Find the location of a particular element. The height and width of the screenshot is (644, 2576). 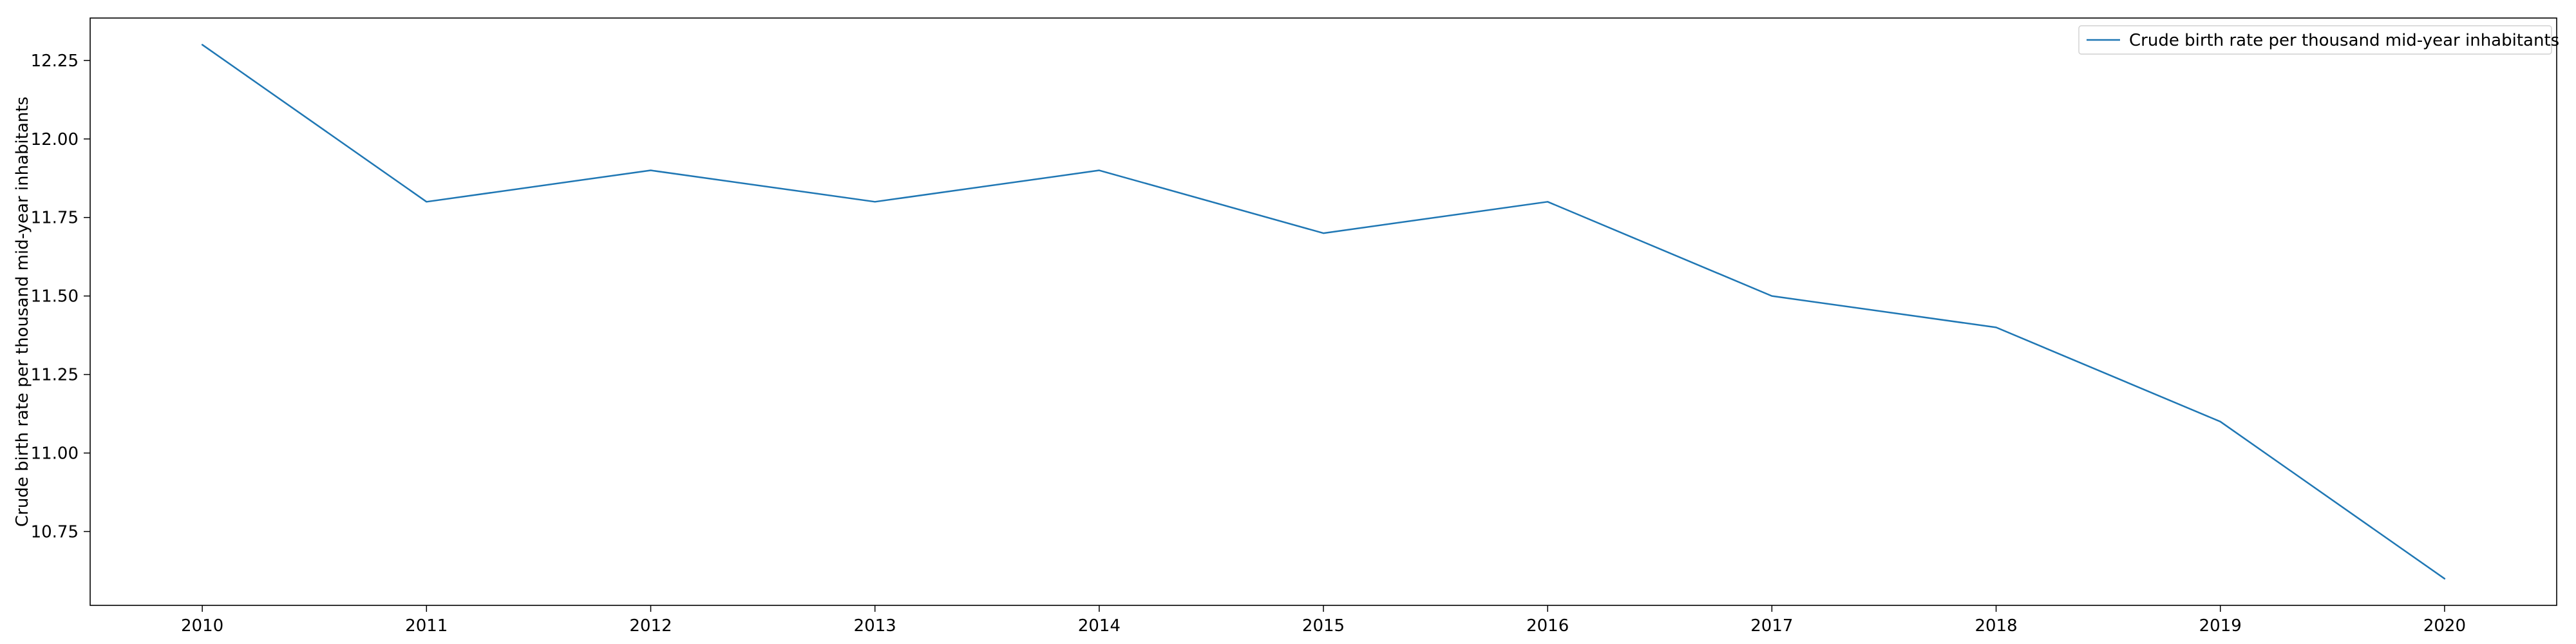

x-tick-label: 2011 is located at coordinates (427, 626).